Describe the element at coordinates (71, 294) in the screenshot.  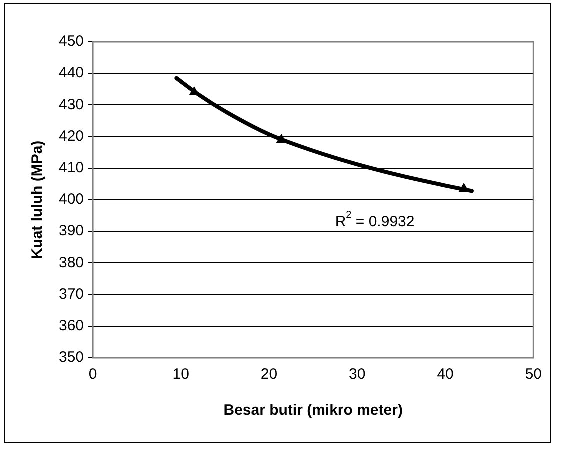
I see `y-tick-label: 370` at that location.